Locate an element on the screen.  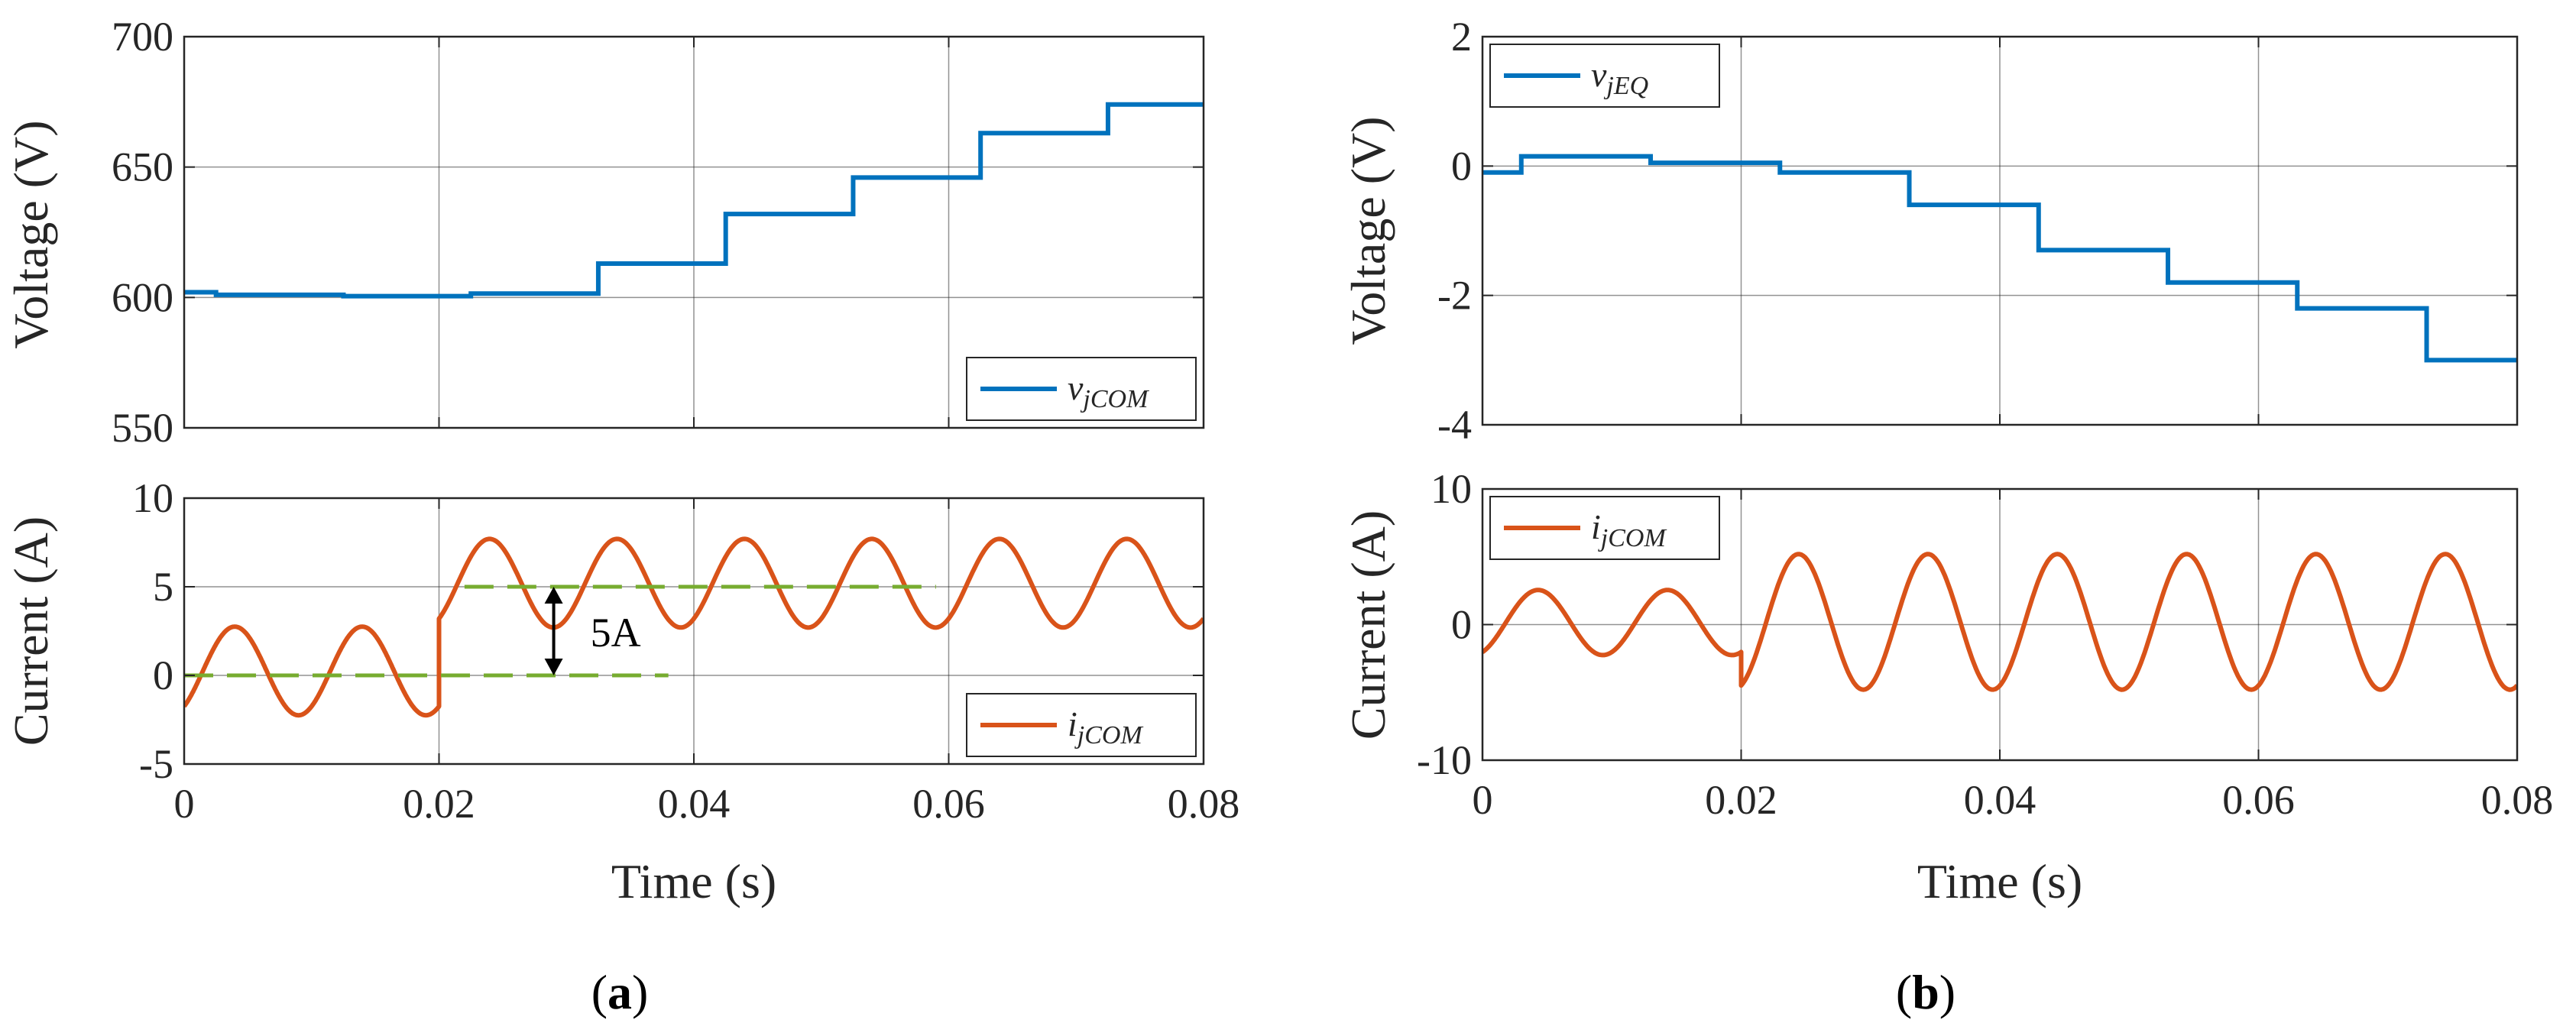
annotation-arrowhead-top is located at coordinates (553, 595).